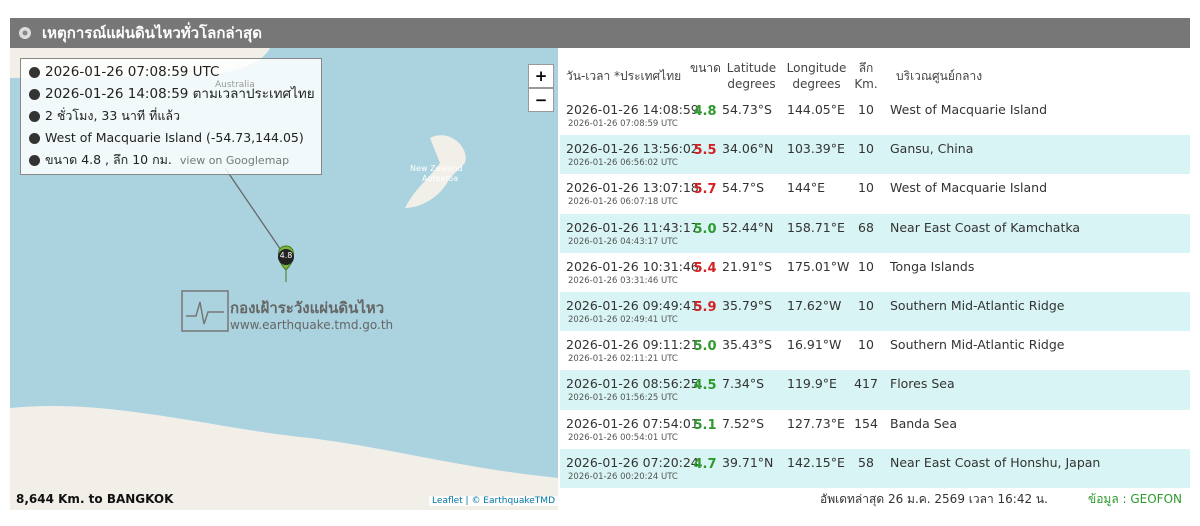 The image size is (1200, 526). What do you see at coordinates (286, 255) in the screenshot?
I see `marker-label: 4.8` at bounding box center [286, 255].